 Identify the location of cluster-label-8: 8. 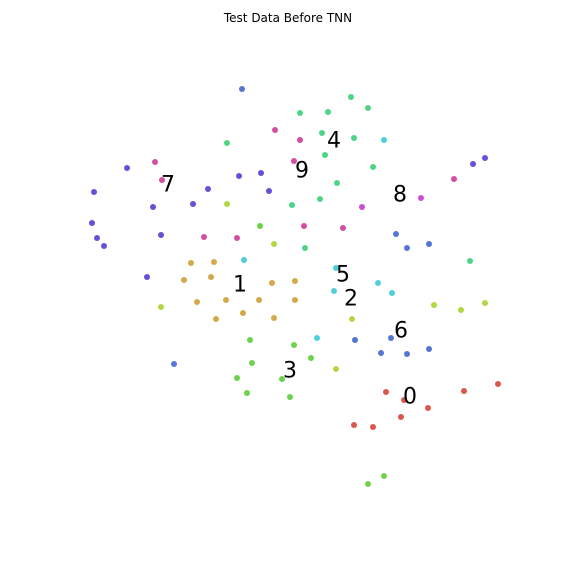
(400, 195).